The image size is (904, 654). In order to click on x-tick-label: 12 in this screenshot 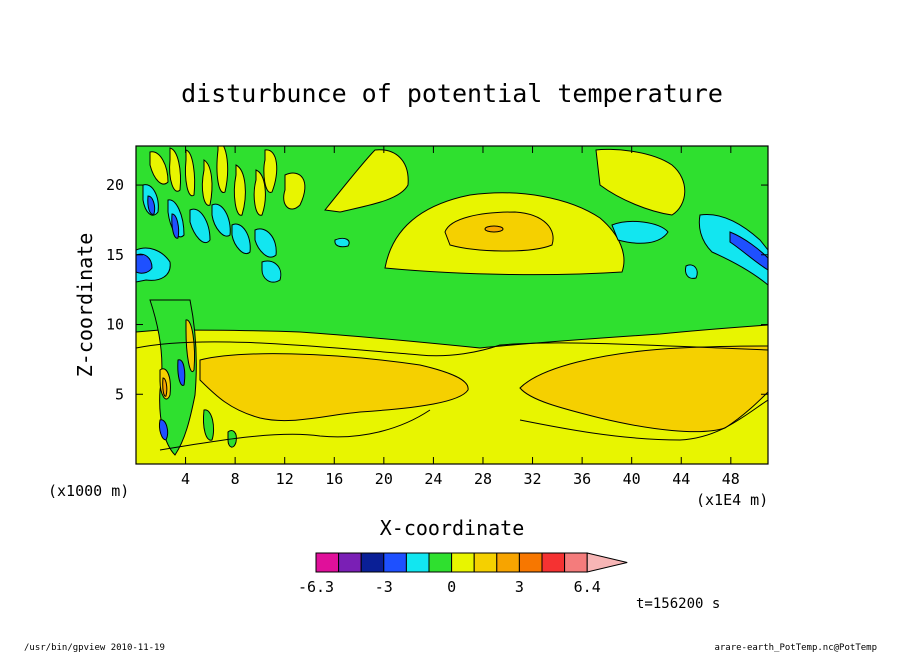, I will do `click(285, 479)`.